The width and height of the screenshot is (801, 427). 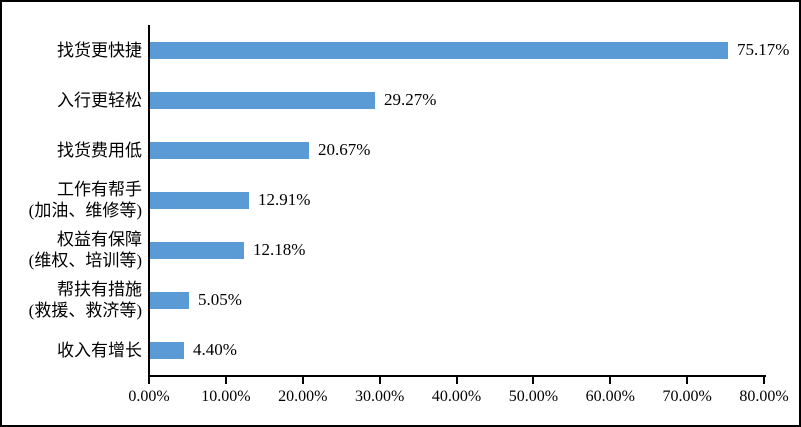 I want to click on category-label: 权益有保障 (维权、培训等), so click(x=85, y=250).